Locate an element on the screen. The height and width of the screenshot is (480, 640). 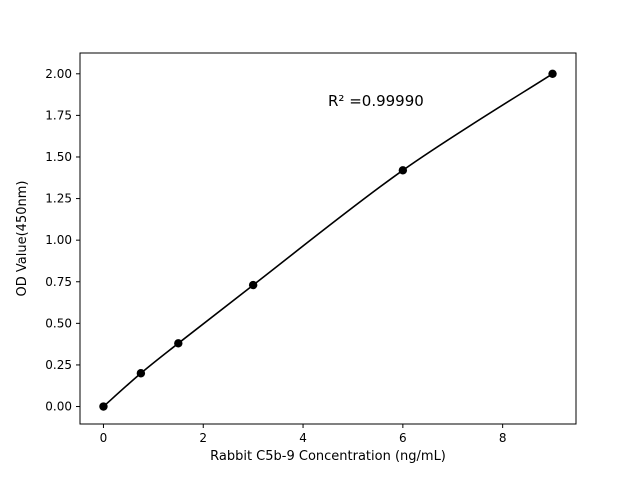
y-axis-label: OD Value(450nm) is located at coordinates (22, 239).